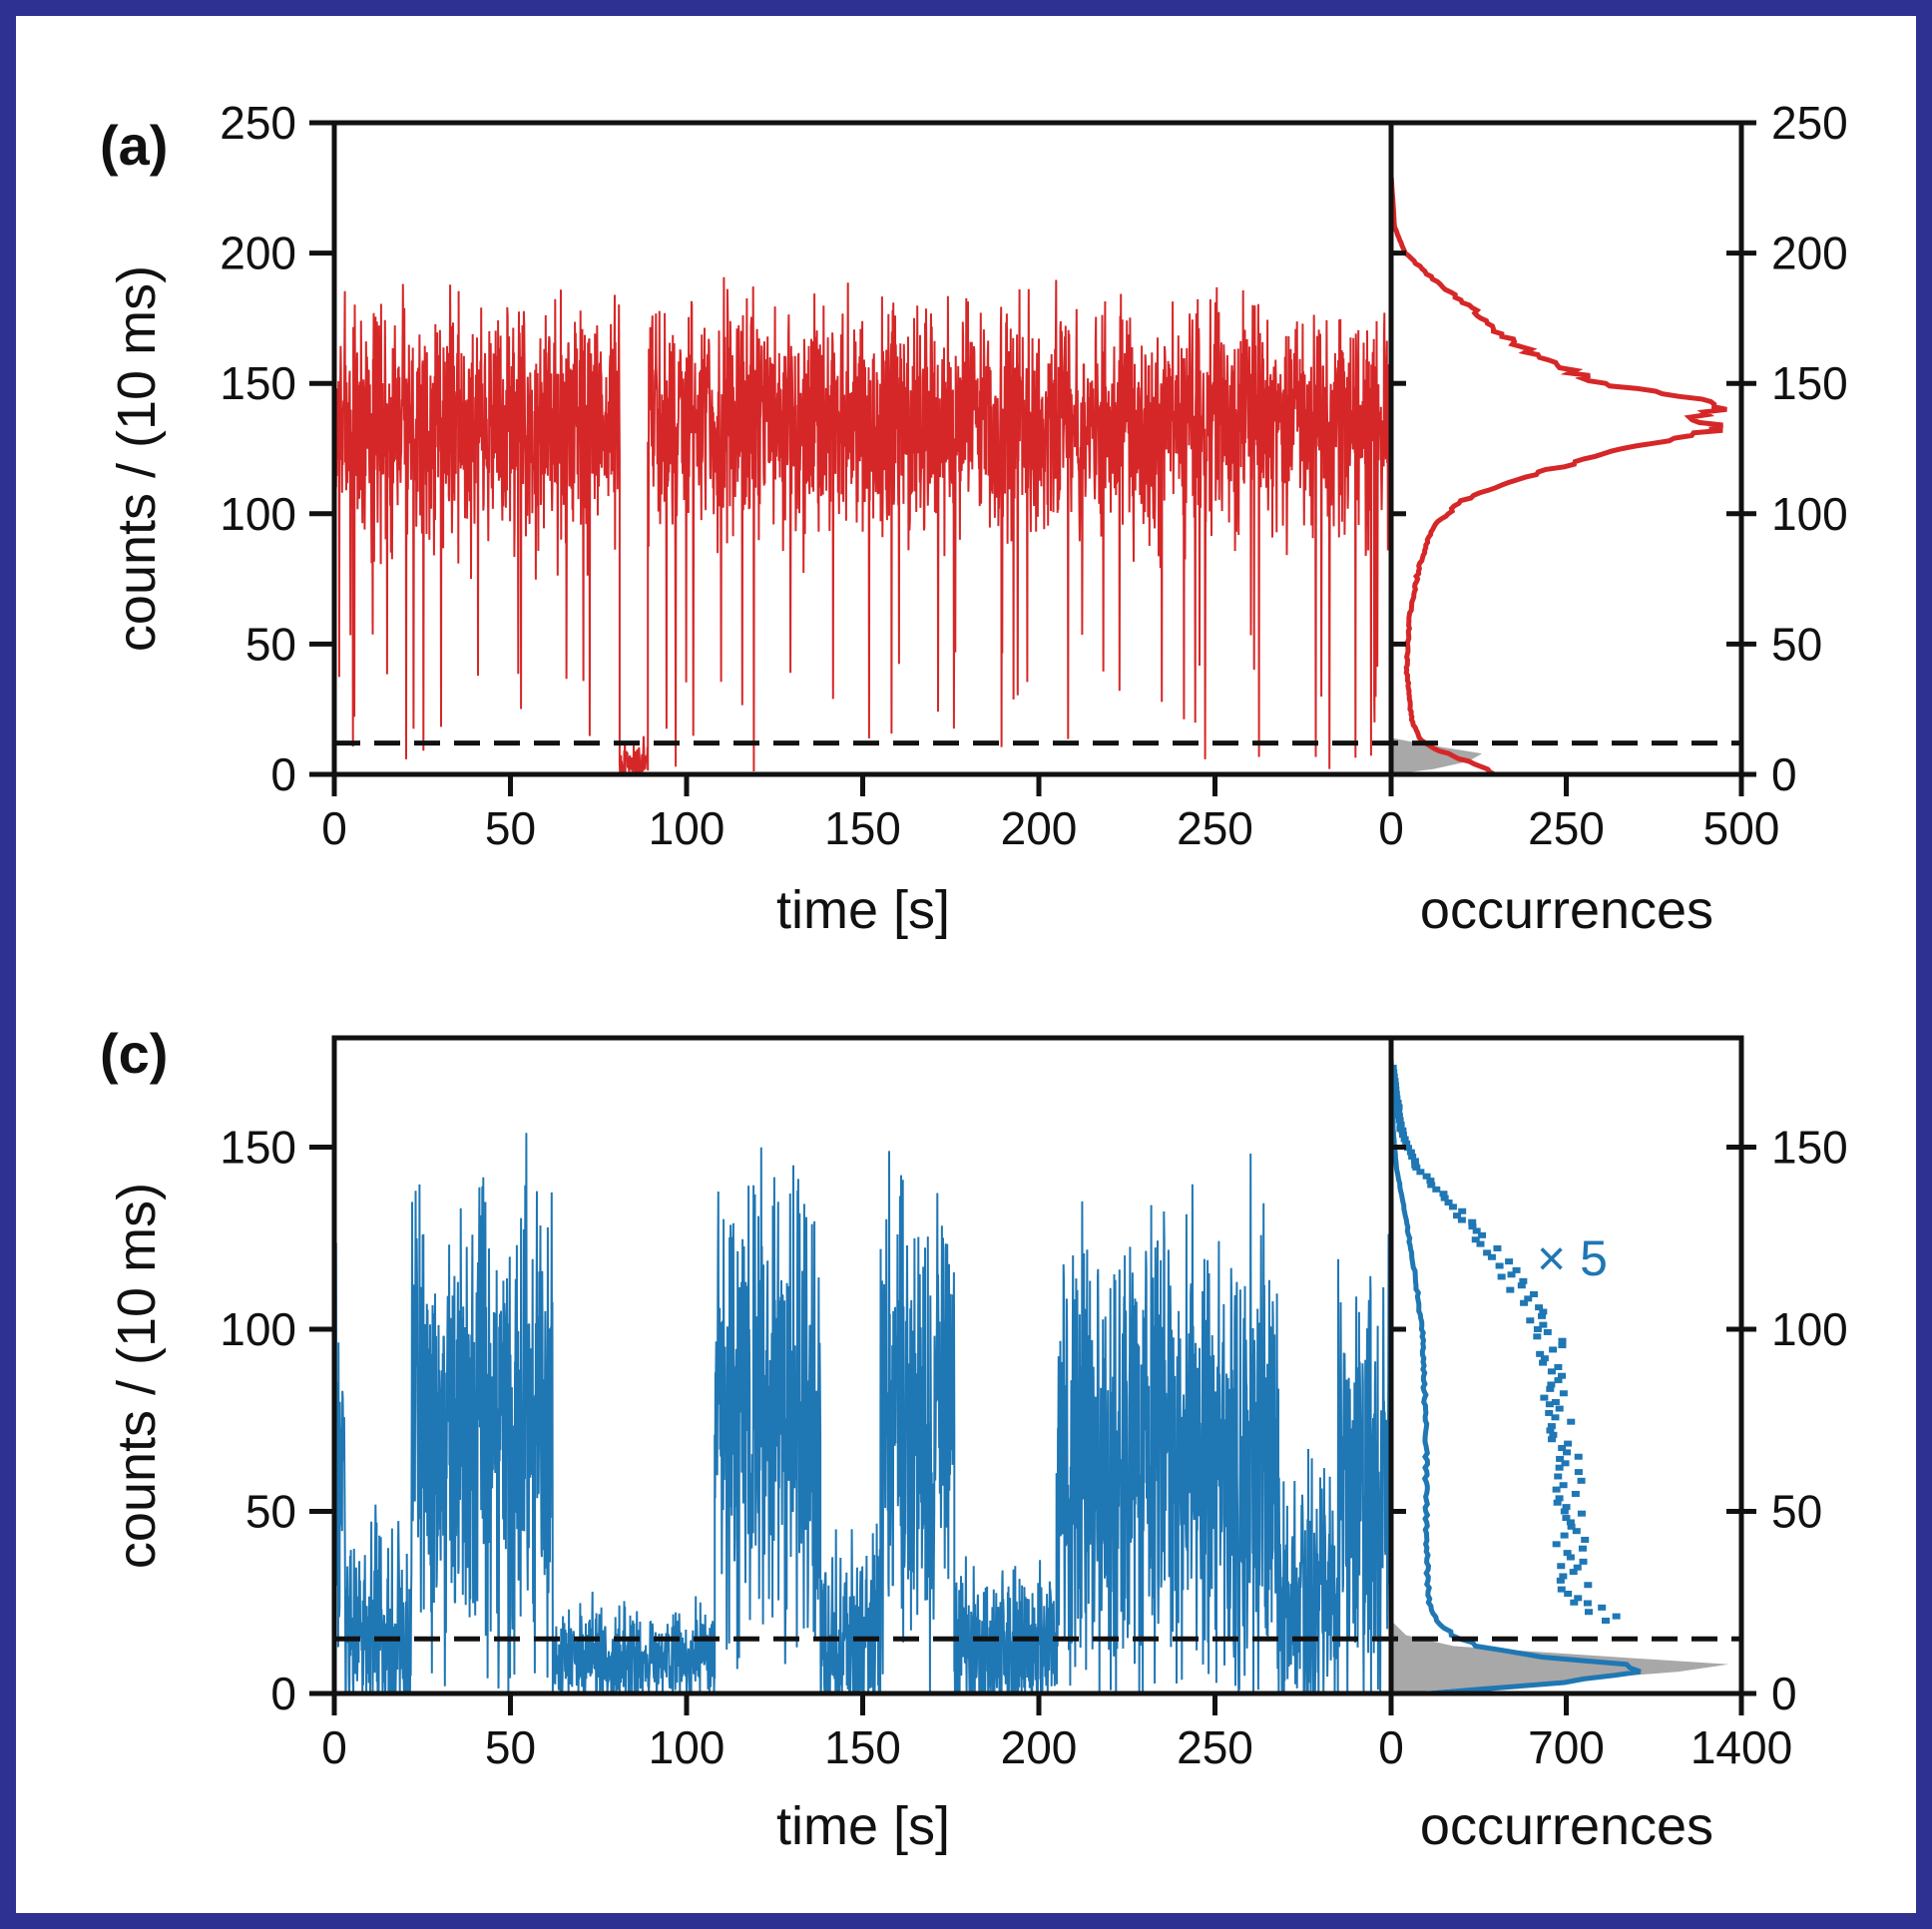 The width and height of the screenshot is (1932, 1929). What do you see at coordinates (258, 1148) in the screenshot?
I see `y-tick-label: 150` at bounding box center [258, 1148].